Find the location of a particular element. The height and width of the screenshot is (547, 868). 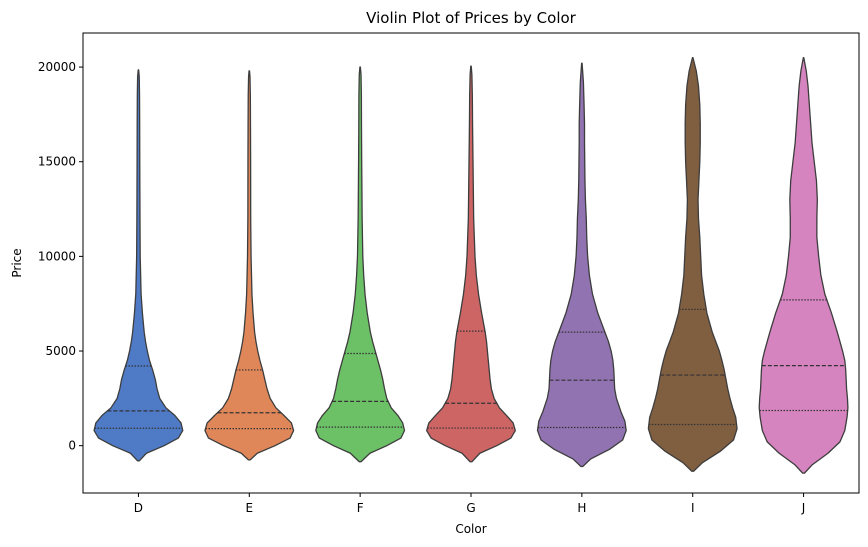

violin-F is located at coordinates (360, 264).